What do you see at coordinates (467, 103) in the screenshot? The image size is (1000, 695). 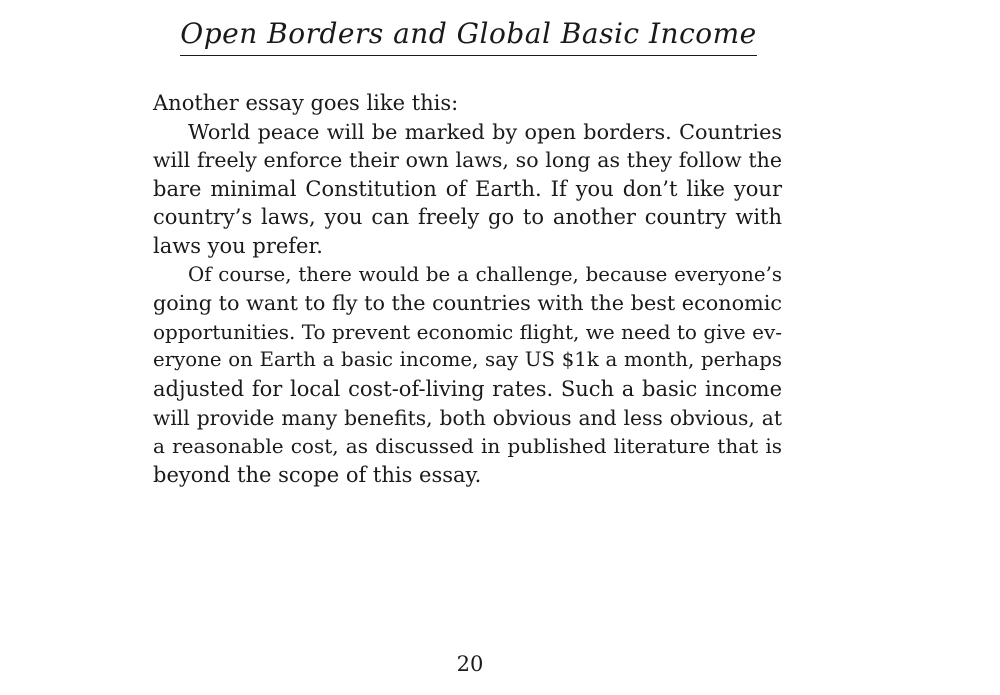 I see `intro-line: Another essay goes like this:` at bounding box center [467, 103].